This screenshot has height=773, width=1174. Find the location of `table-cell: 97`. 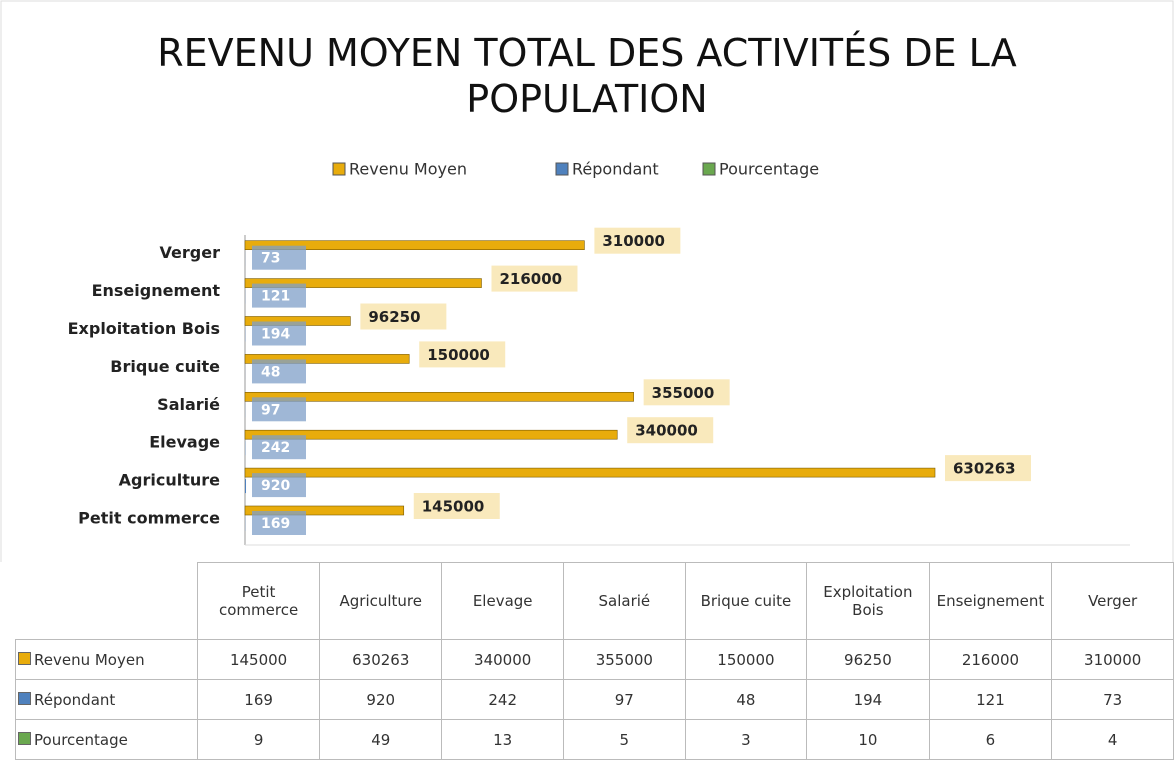

table-cell: 97 is located at coordinates (624, 699).